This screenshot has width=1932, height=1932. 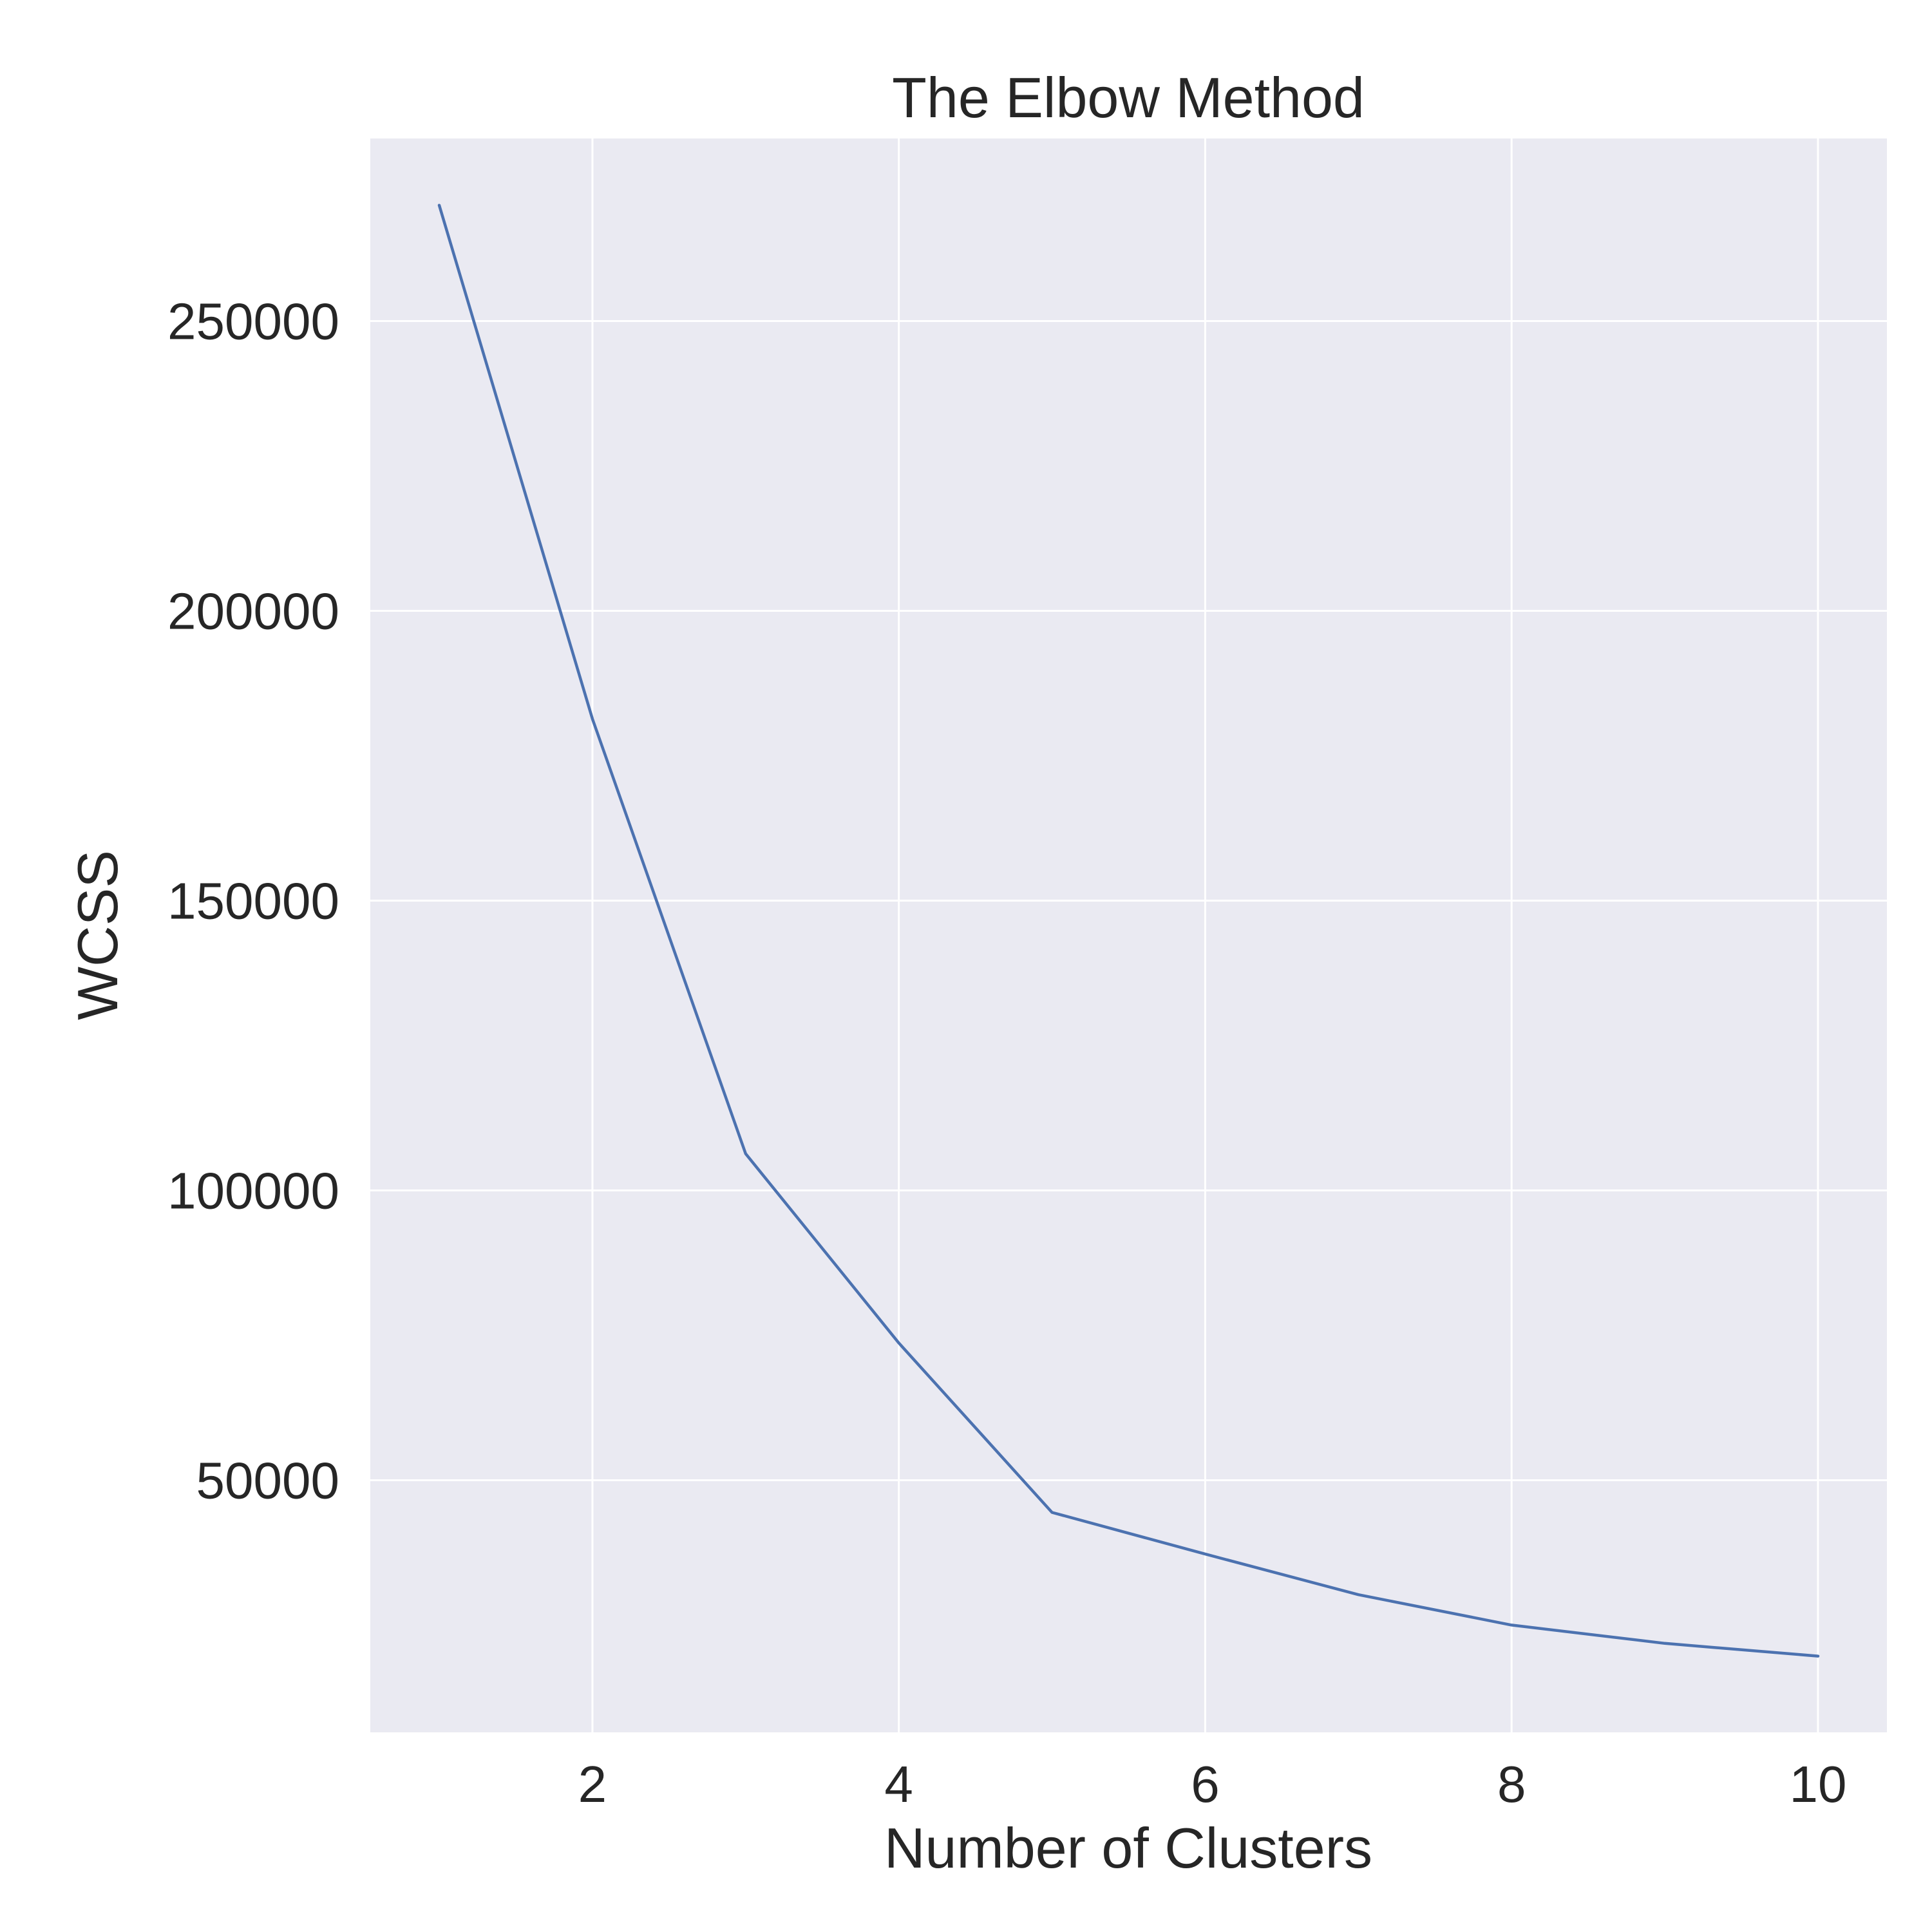 I want to click on y-tick-label: 200000, so click(x=253, y=611).